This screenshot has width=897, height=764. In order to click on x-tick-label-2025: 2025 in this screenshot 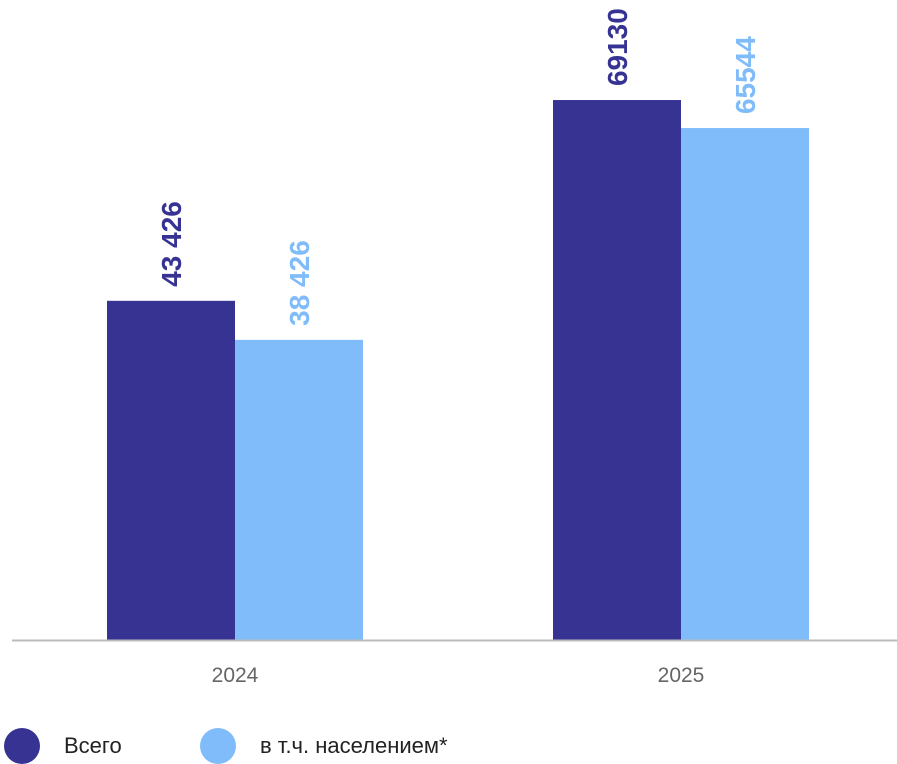, I will do `click(681, 675)`.